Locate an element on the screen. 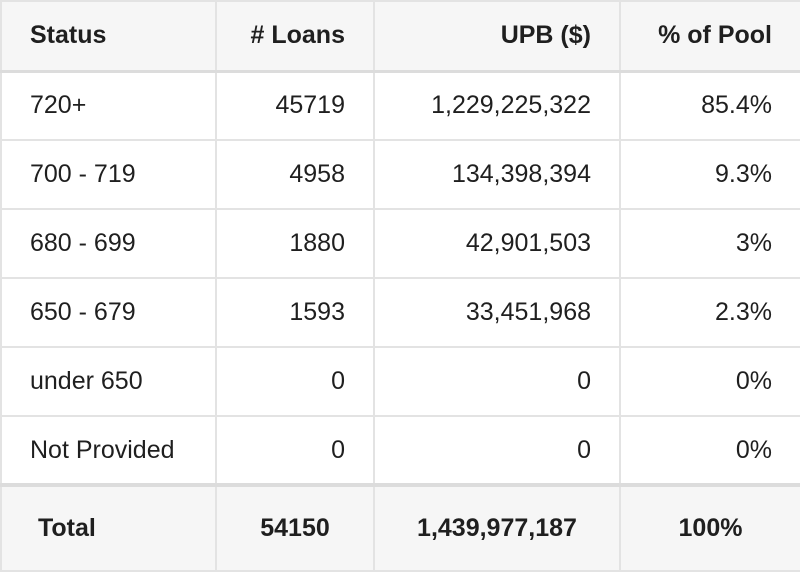 This screenshot has width=800, height=572. total-loans: 54150 is located at coordinates (295, 527).